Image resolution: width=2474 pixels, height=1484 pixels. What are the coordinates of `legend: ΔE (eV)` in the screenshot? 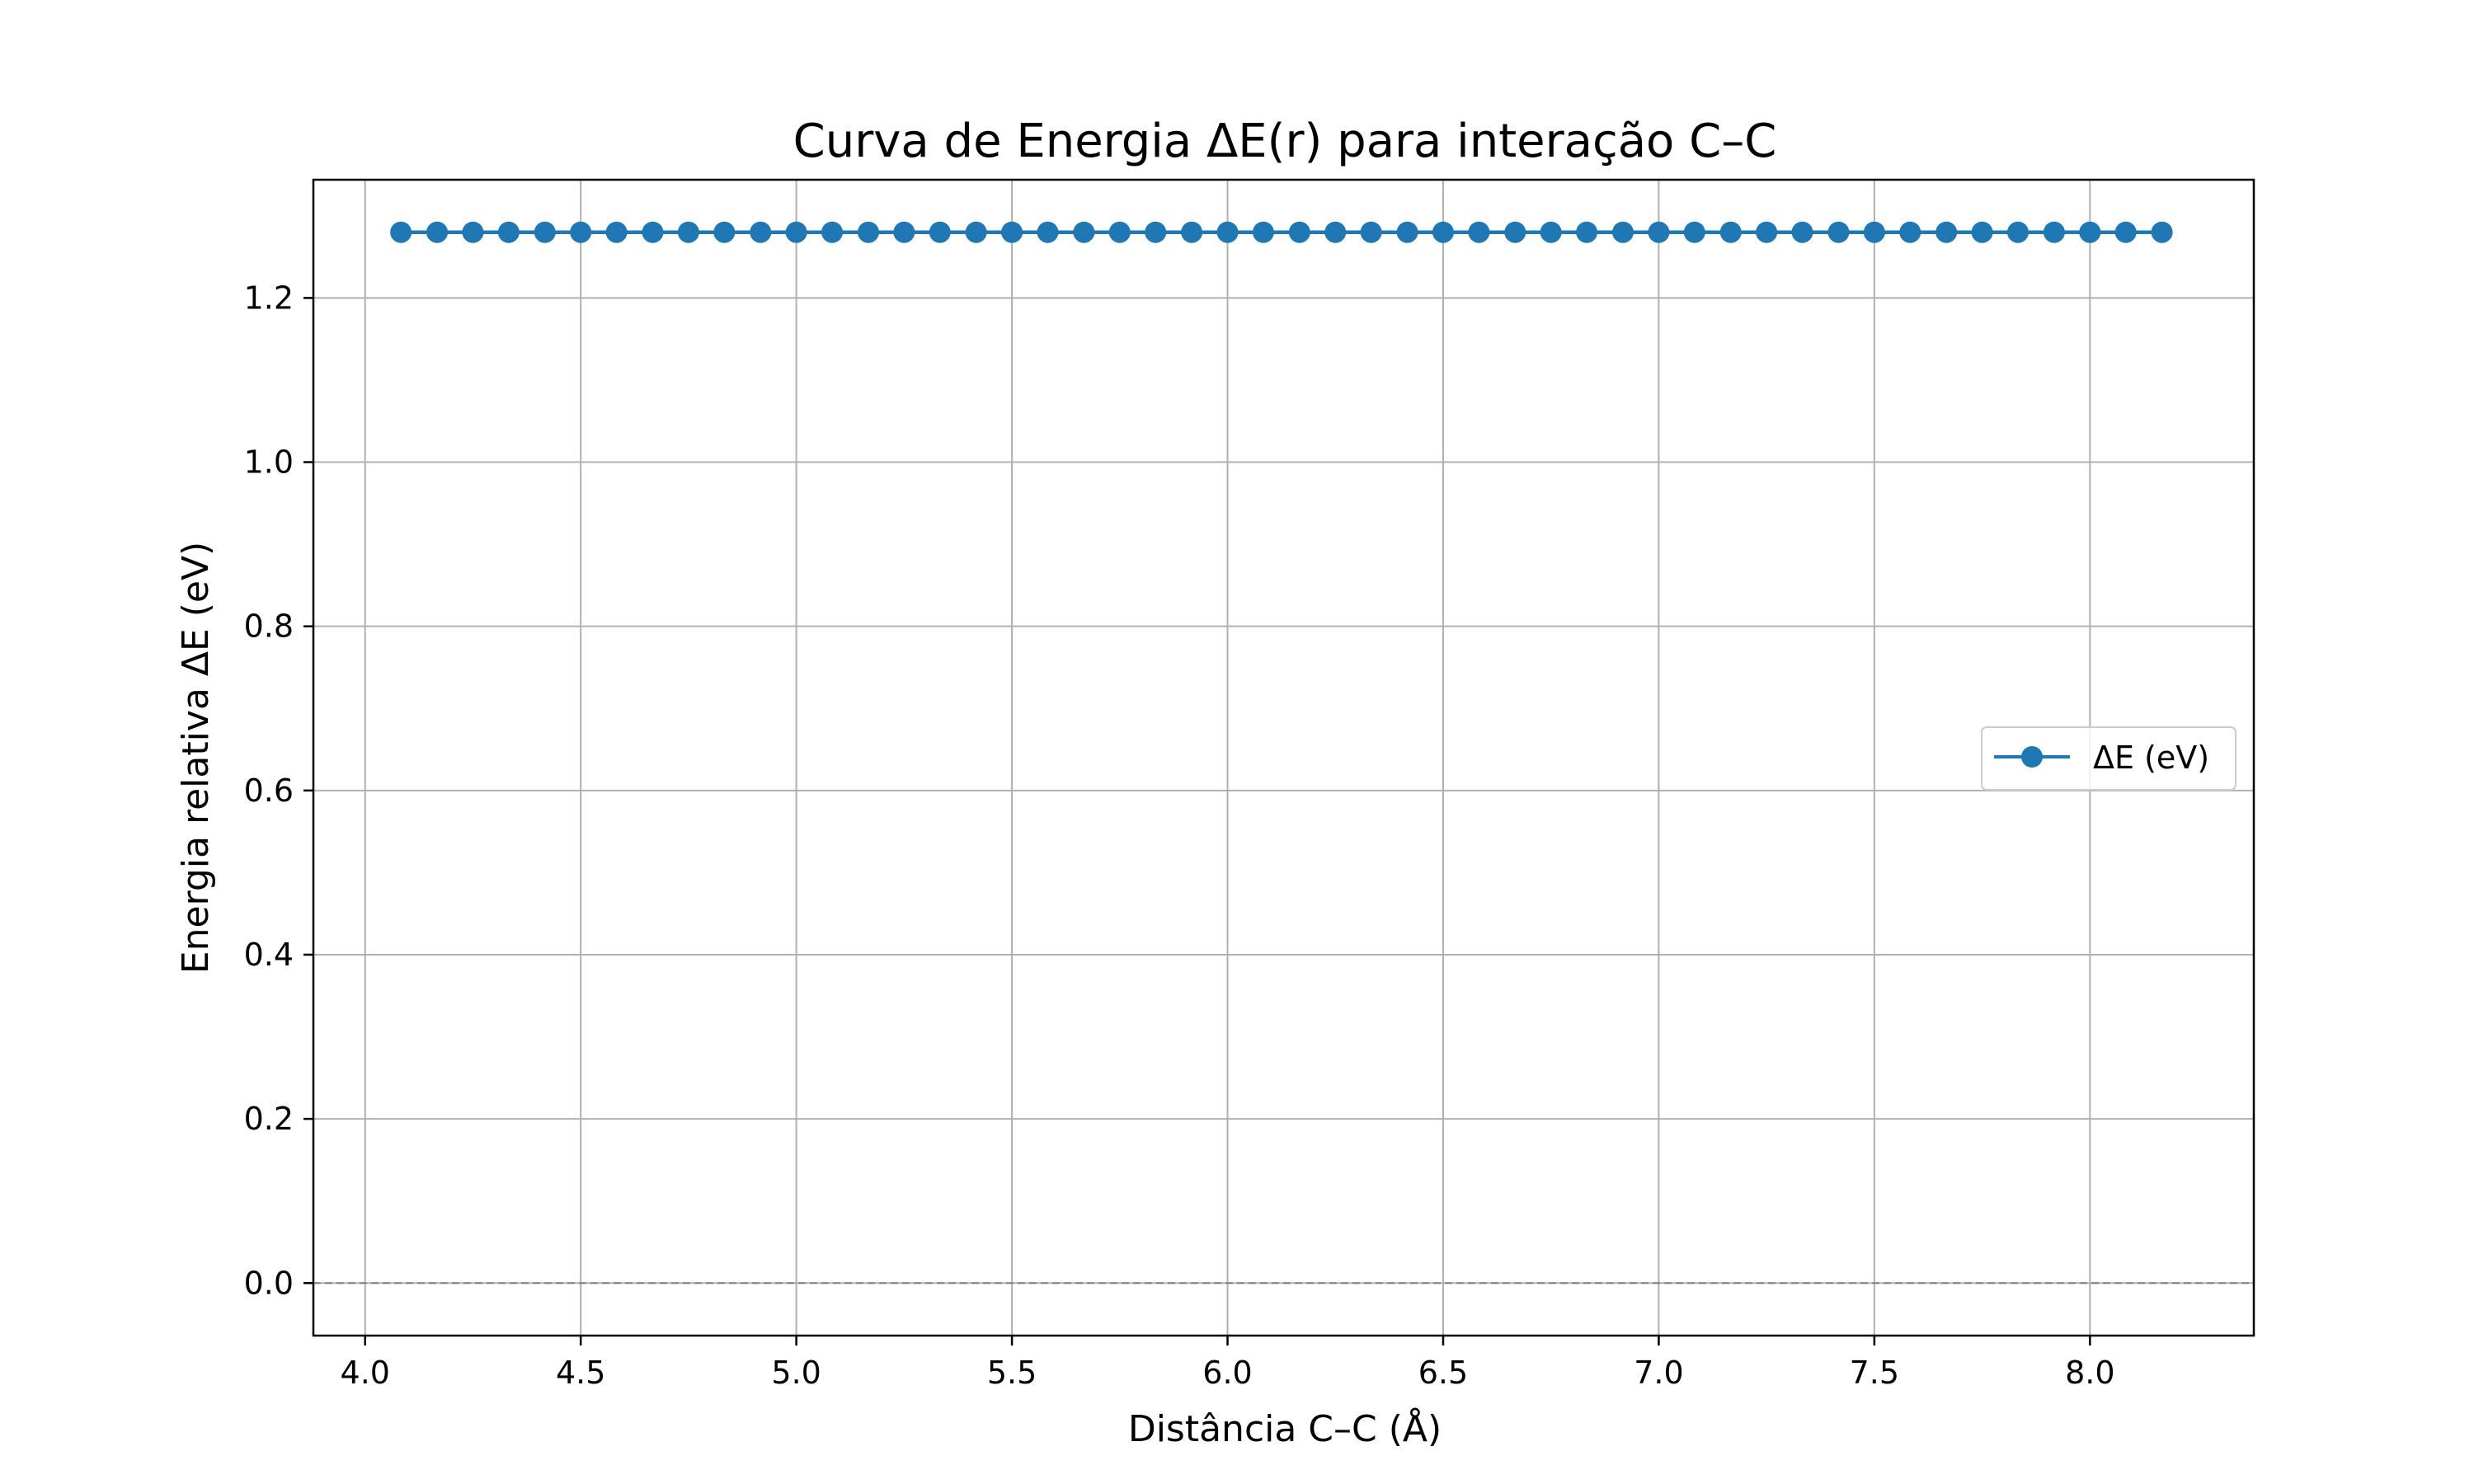 It's located at (2108, 758).